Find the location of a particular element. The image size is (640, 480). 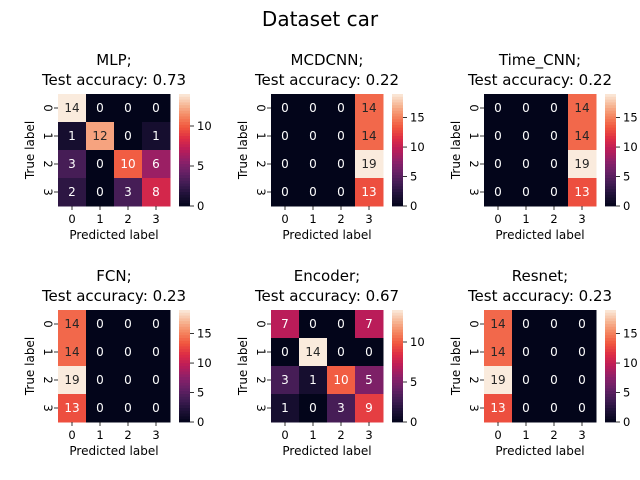

cell-value-label: 8 is located at coordinates (156, 192).